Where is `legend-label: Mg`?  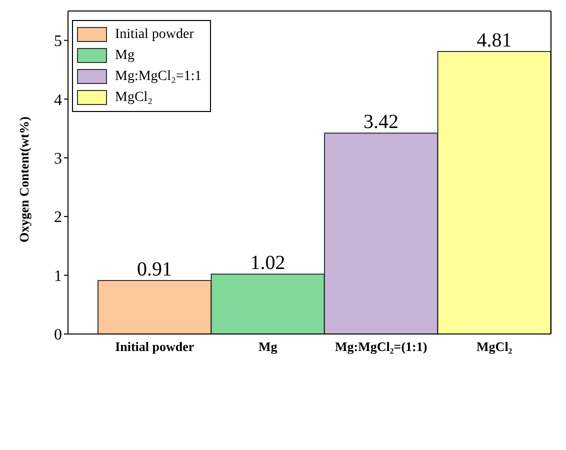
legend-label: Mg is located at coordinates (124, 56).